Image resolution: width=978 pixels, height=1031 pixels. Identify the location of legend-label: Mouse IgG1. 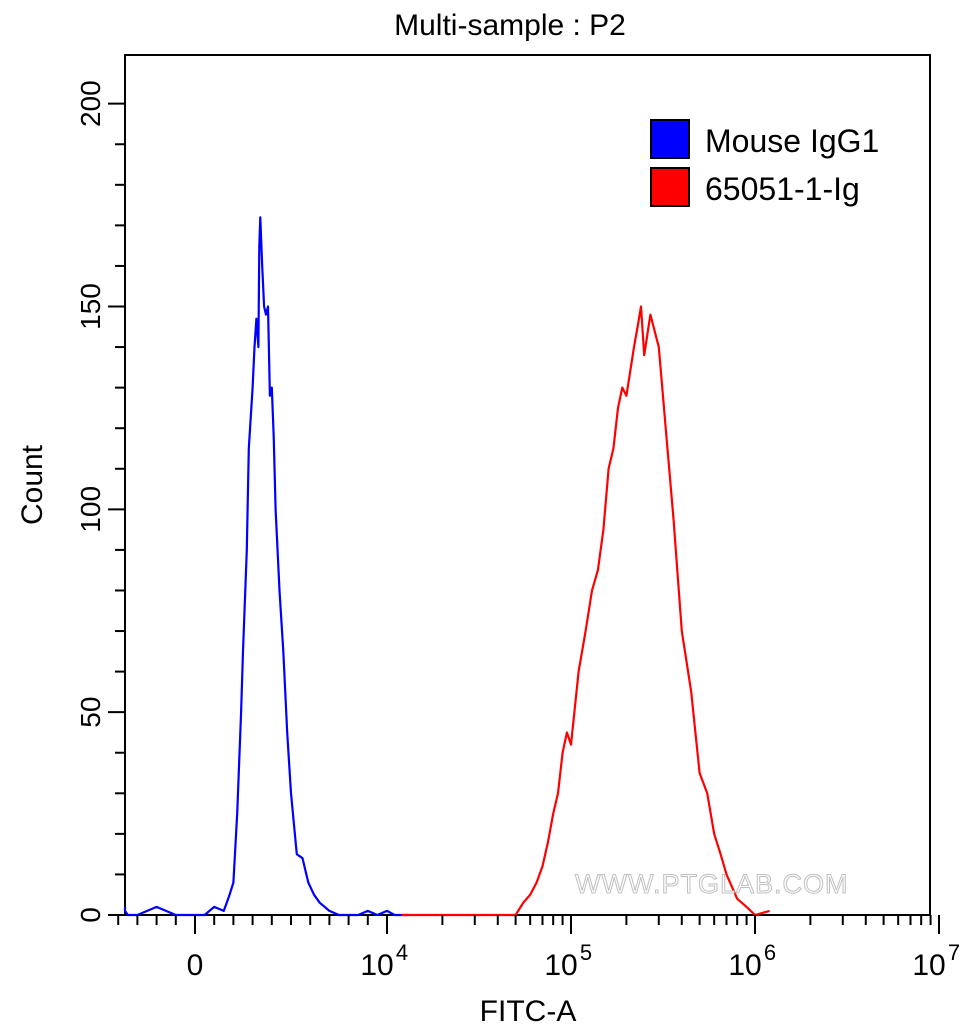
(792, 141).